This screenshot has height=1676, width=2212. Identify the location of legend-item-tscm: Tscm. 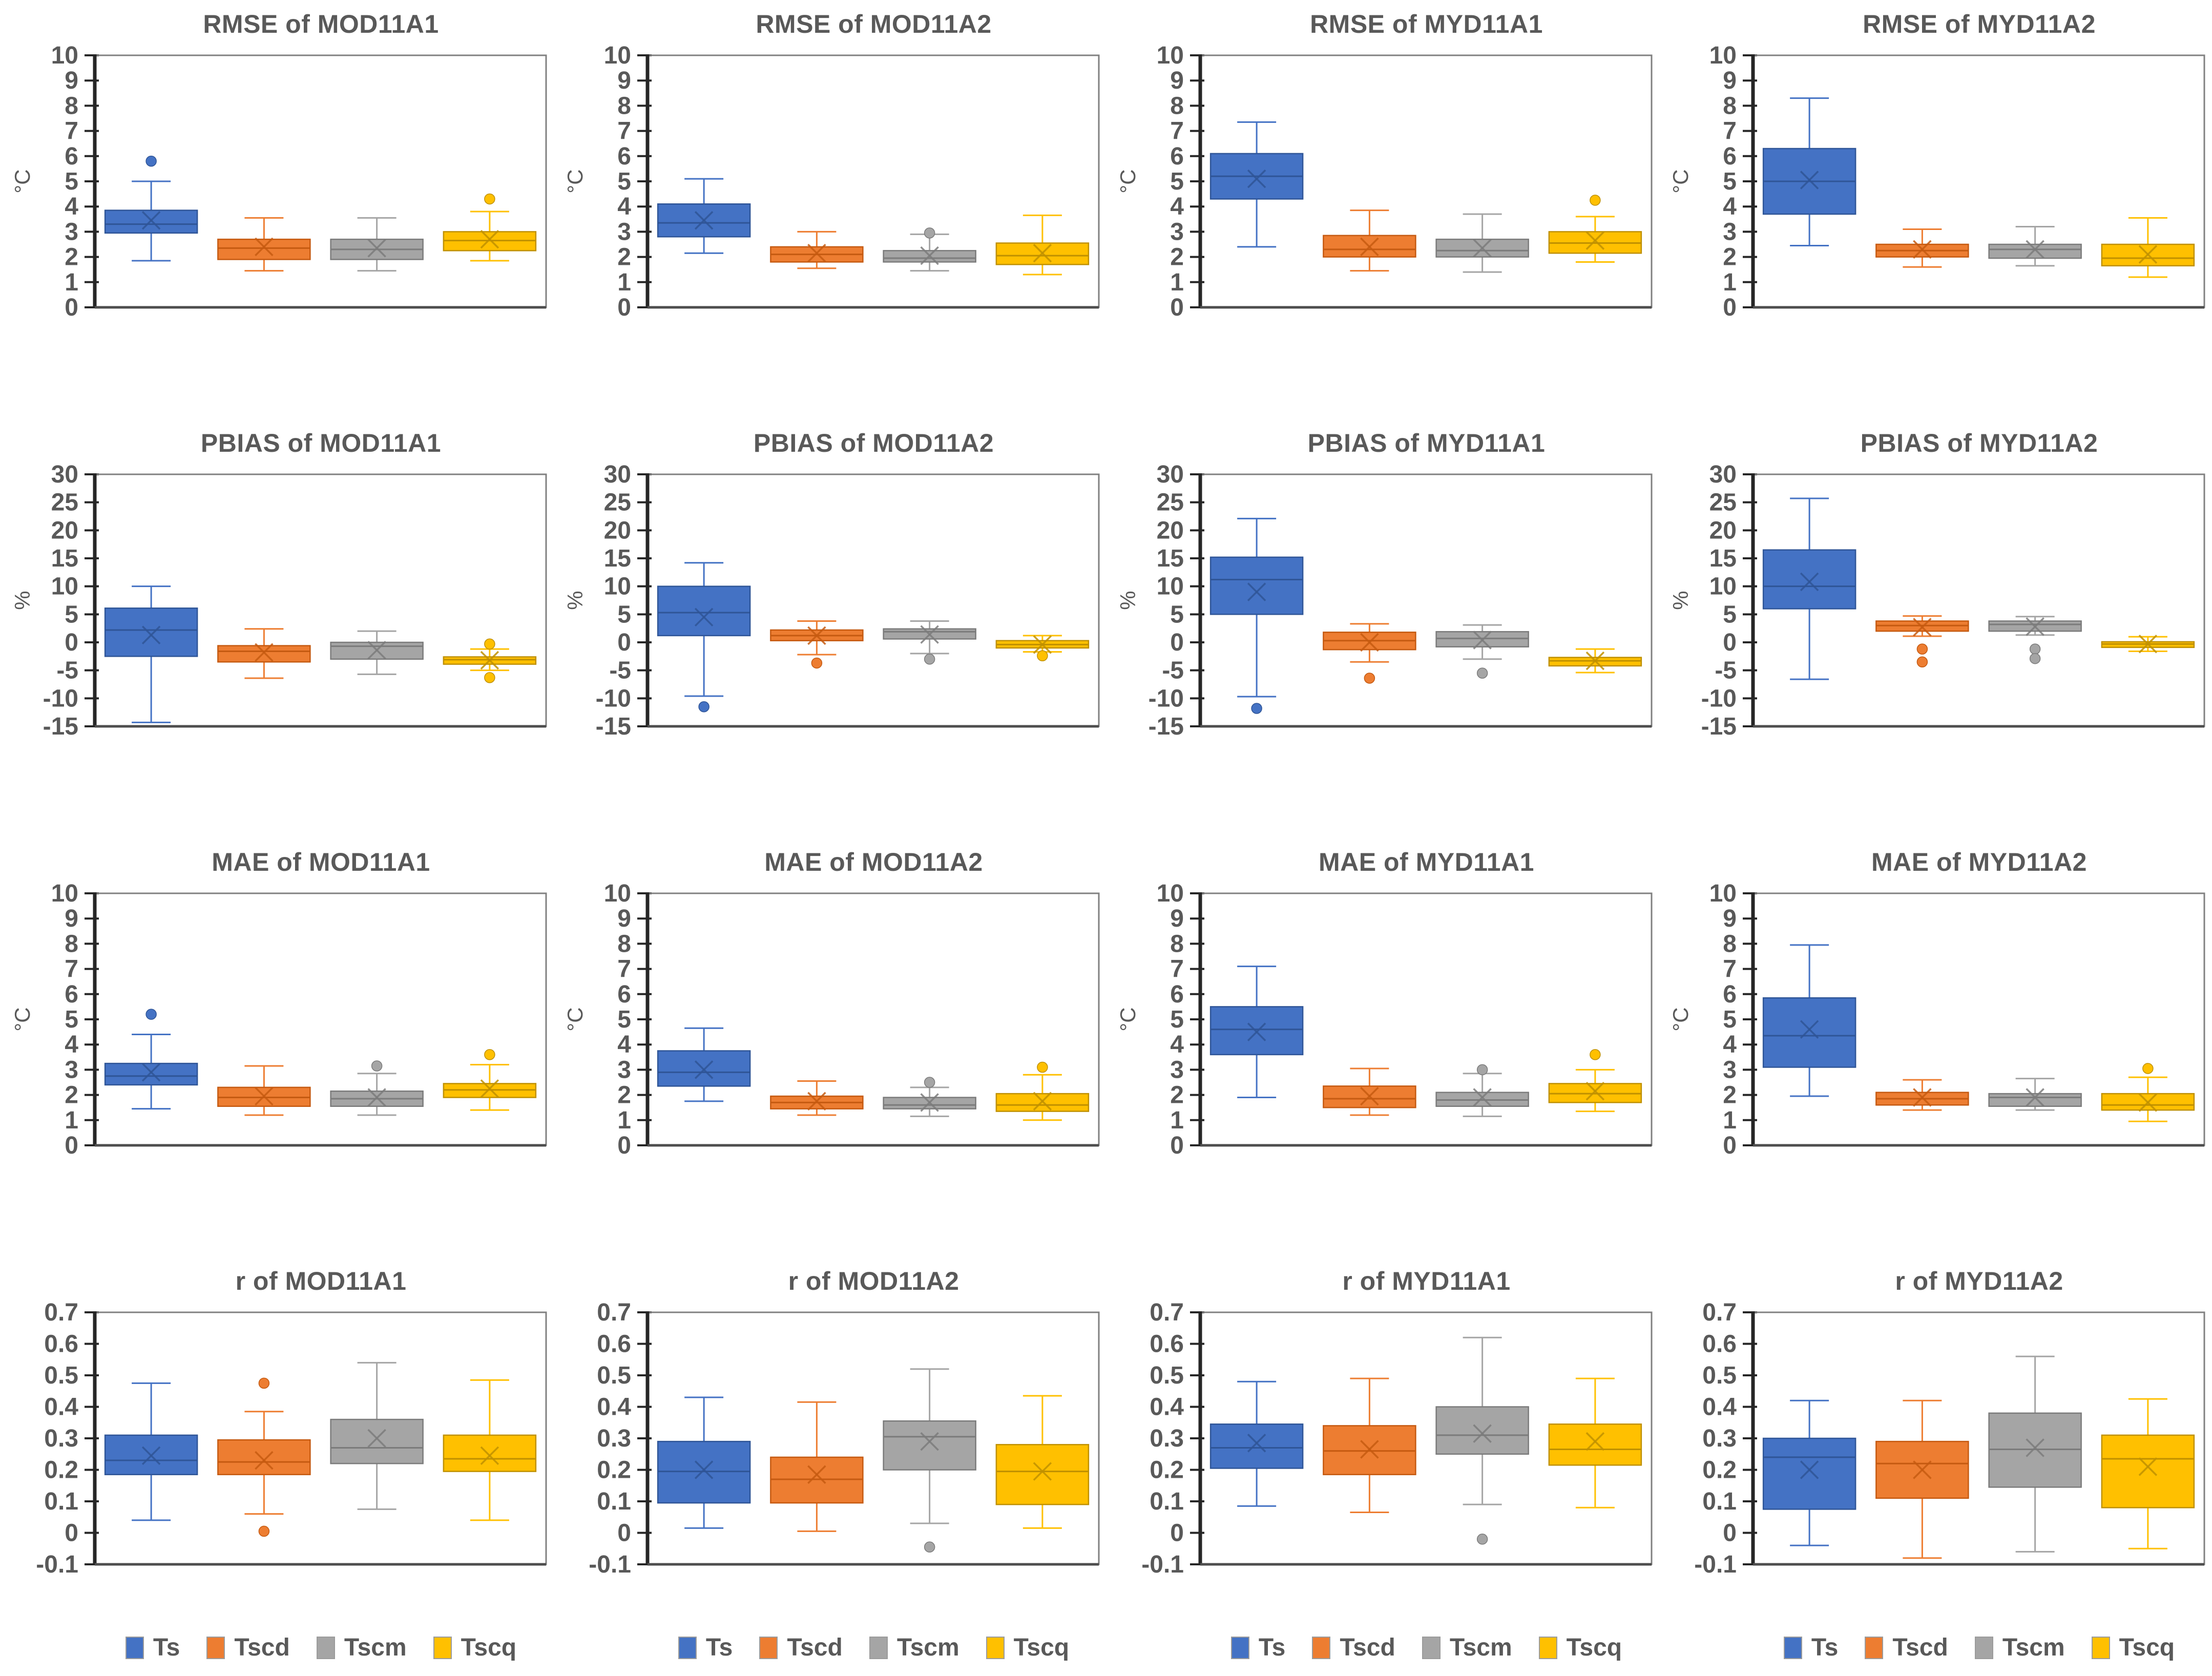
(1467, 1647).